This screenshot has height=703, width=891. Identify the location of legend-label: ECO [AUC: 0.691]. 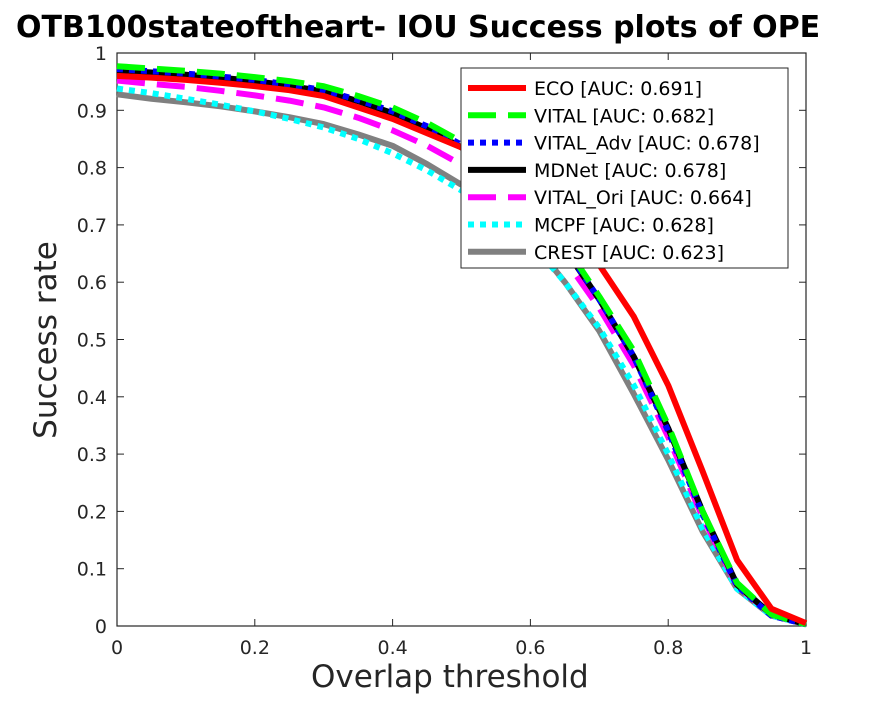
(618, 89).